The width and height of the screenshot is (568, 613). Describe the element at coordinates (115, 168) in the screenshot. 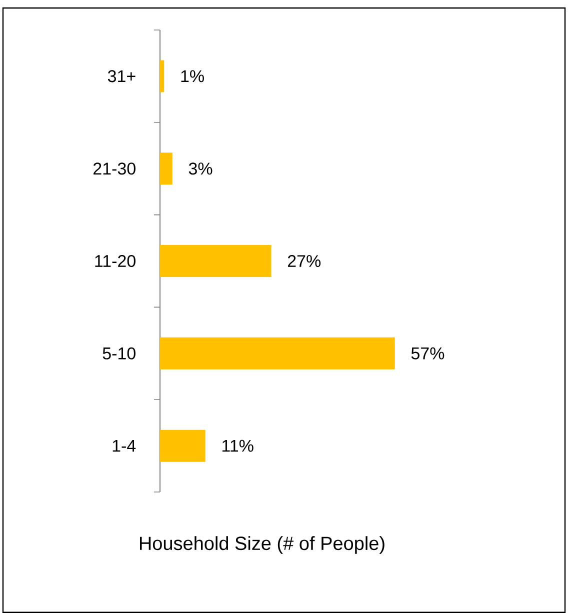

I see `y-tick-label: 21-30` at that location.